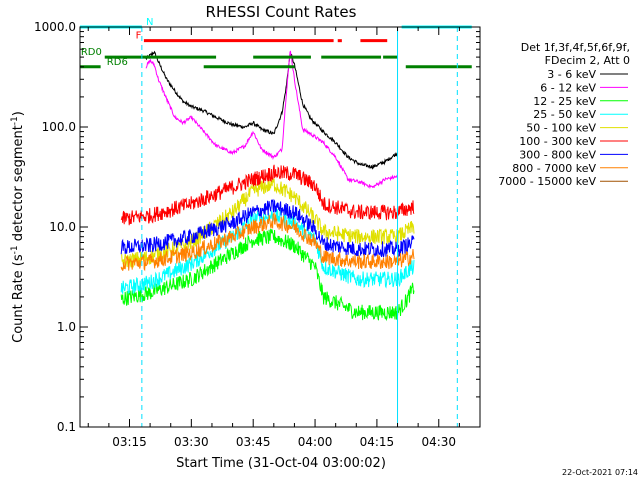 The width and height of the screenshot is (640, 480). Describe the element at coordinates (554, 168) in the screenshot. I see `legend-entry-7: 800 - 7000 keV` at that location.